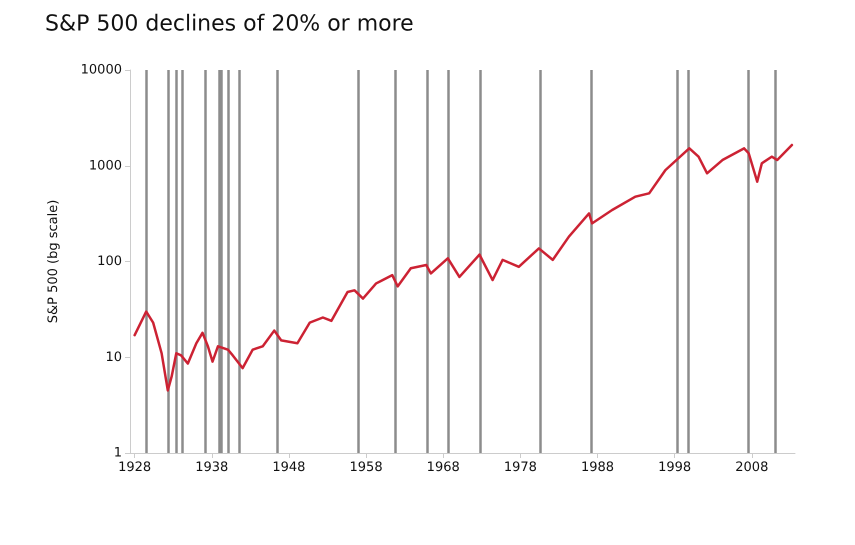 Image resolution: width=855 pixels, height=545 pixels. Describe the element at coordinates (211, 467) in the screenshot. I see `x-tick-label: 1938` at that location.